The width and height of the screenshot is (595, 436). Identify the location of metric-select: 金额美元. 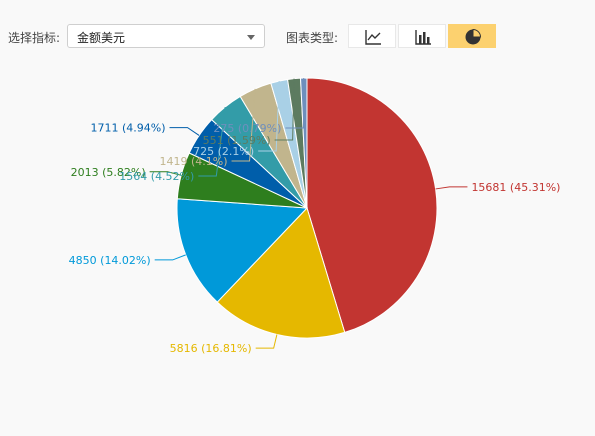
(166, 36).